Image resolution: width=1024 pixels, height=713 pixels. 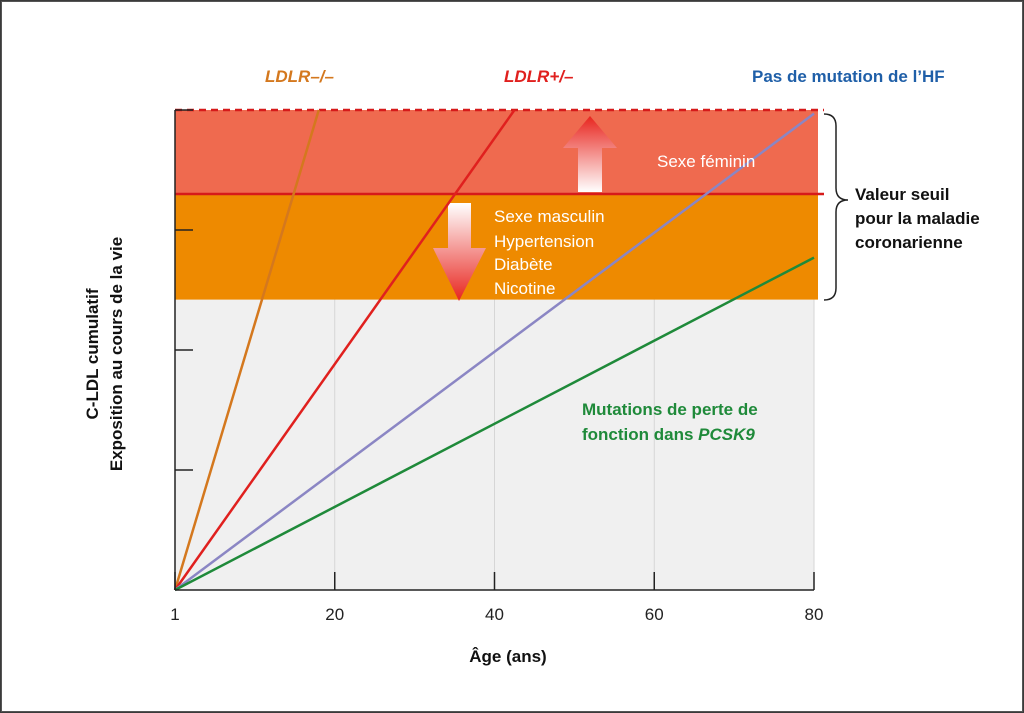 What do you see at coordinates (917, 218) in the screenshot?
I see `threshold-label-2: pour la maladie` at bounding box center [917, 218].